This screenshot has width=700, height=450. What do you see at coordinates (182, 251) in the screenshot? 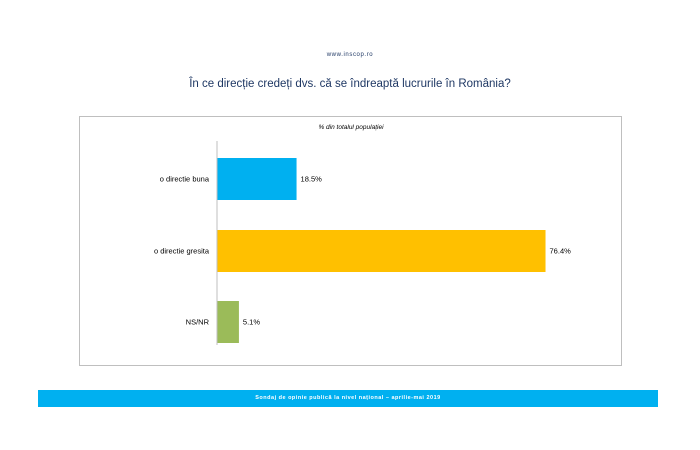
I see `category-label: o directie gresita` at bounding box center [182, 251].